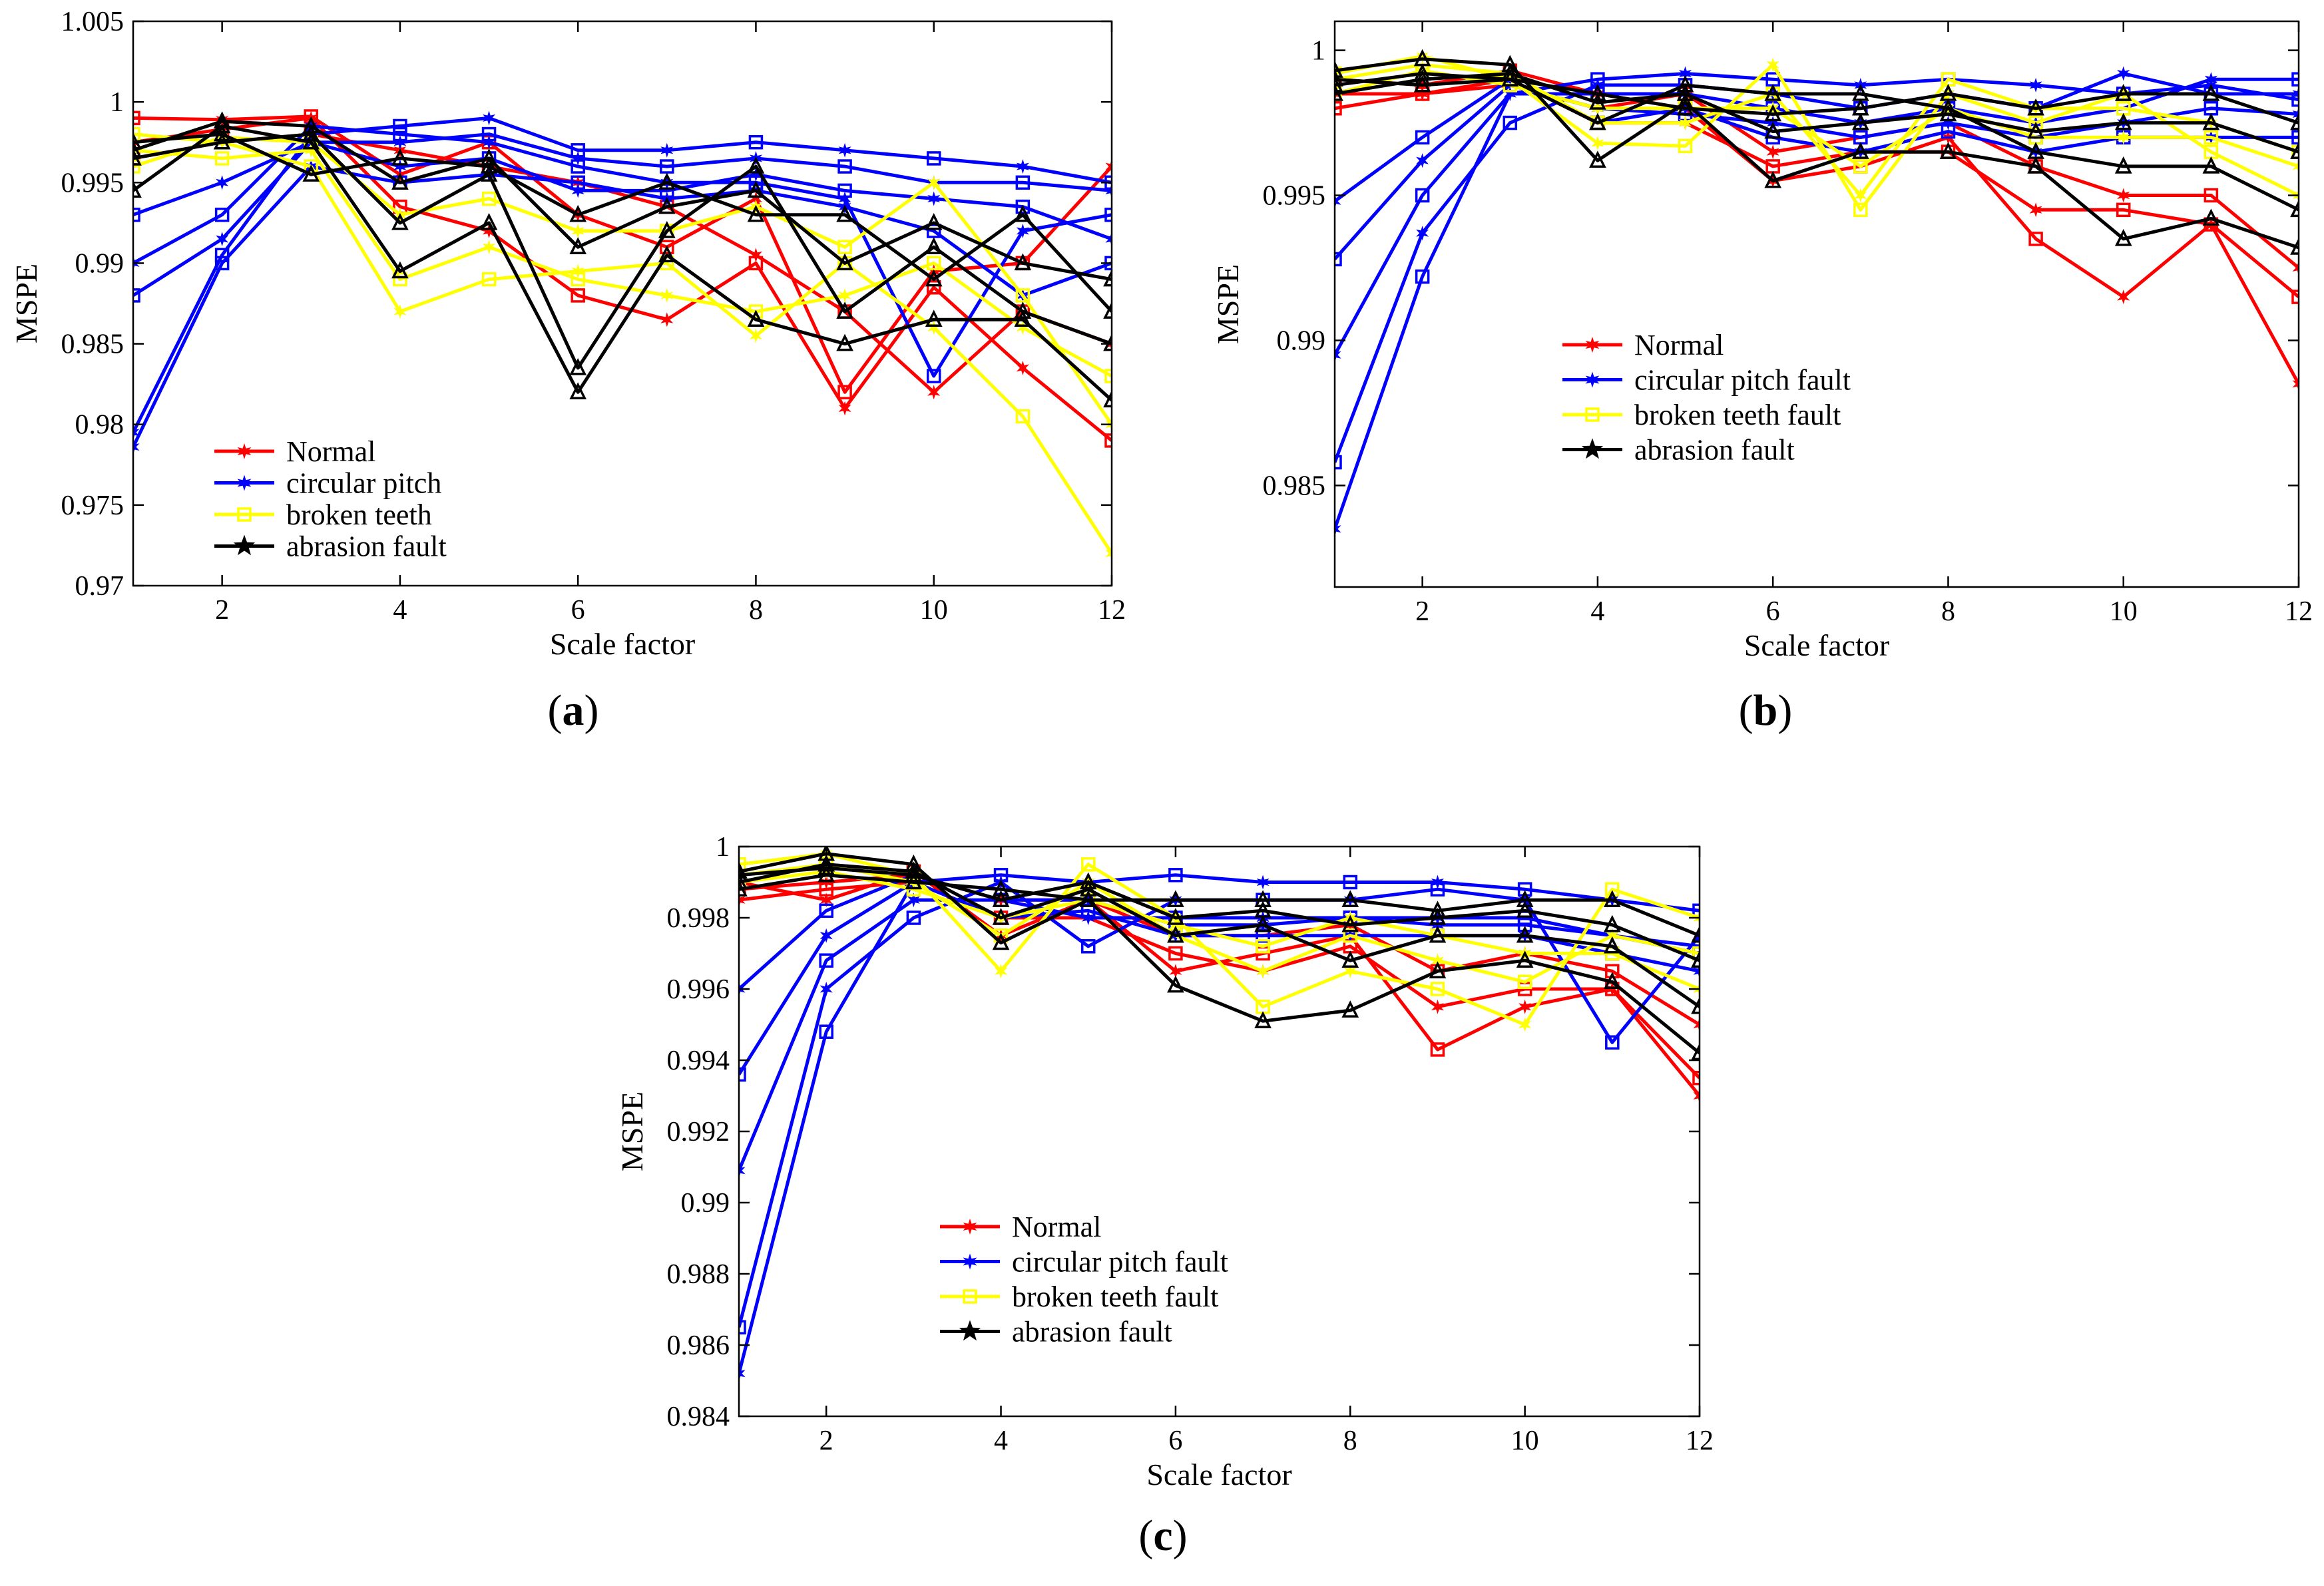 This screenshot has height=1586, width=2324. I want to click on panel-label-c-letter: c, so click(1163, 1535).